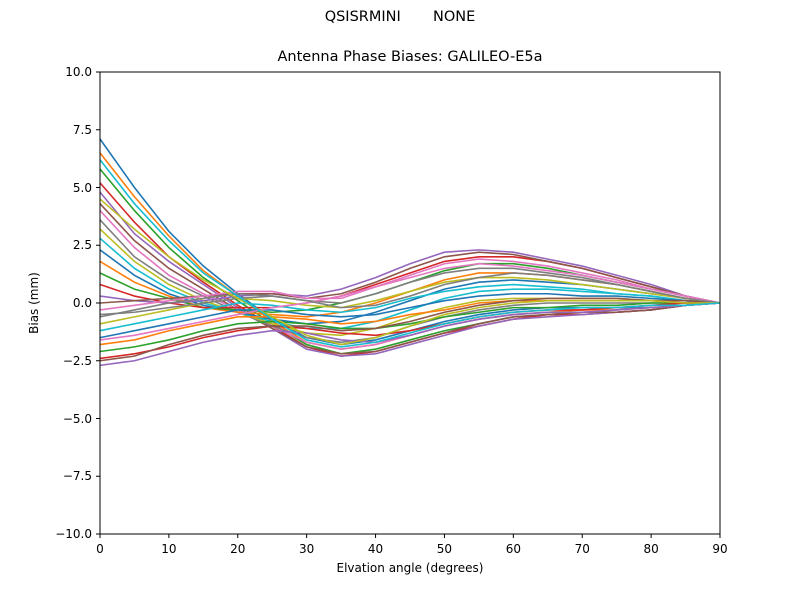 The image size is (800, 600). Describe the element at coordinates (77, 360) in the screenshot. I see `y-tick-label: −2.5` at that location.